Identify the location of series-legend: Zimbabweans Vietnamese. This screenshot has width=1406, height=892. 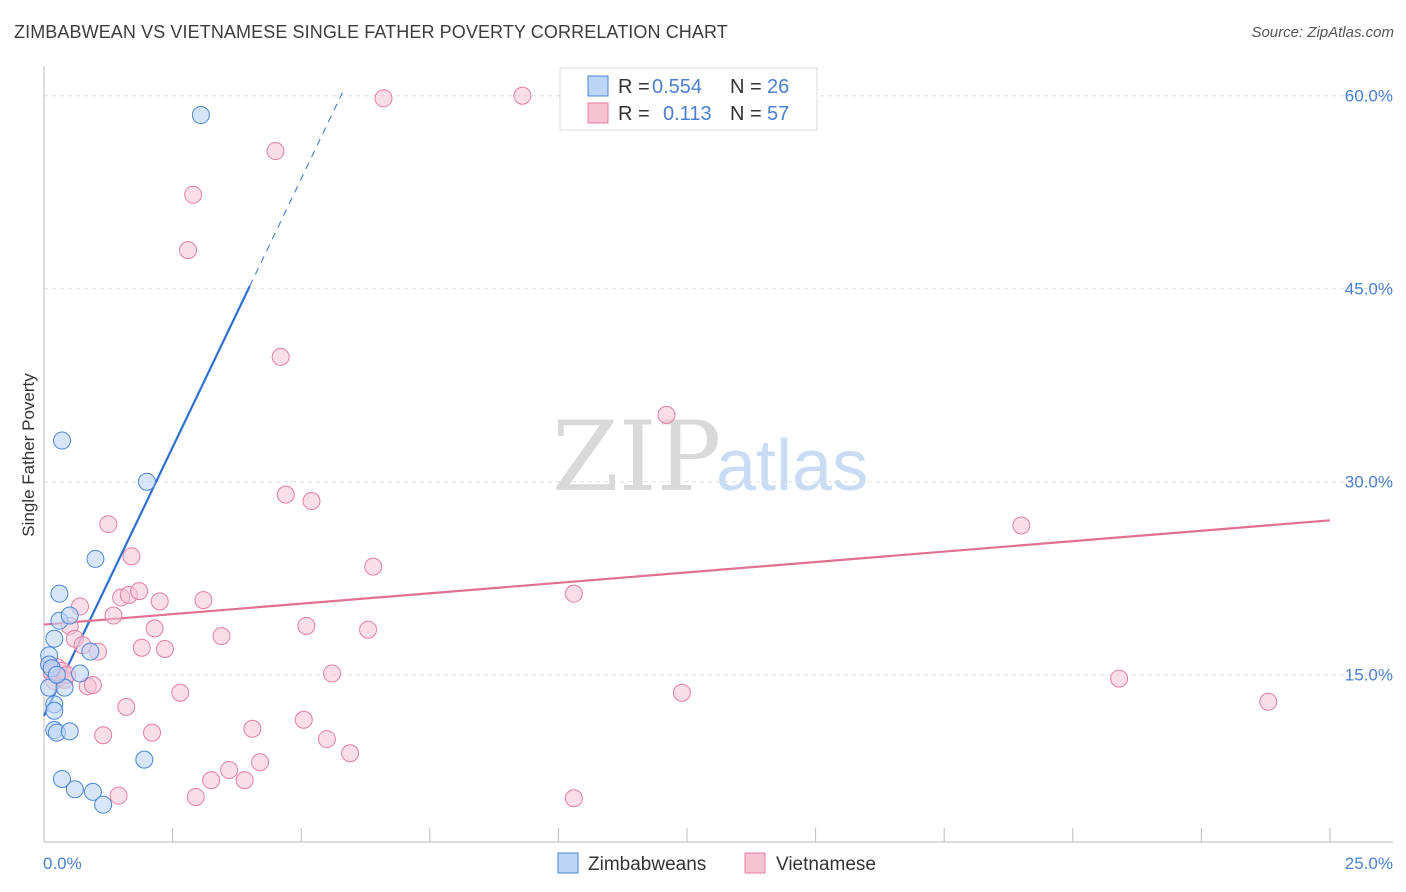
(716, 863).